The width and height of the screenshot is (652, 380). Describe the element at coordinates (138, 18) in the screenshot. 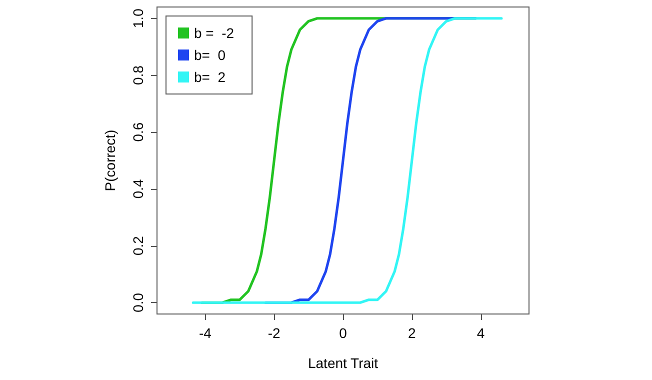

I see `y-tick-label: 1.0` at that location.